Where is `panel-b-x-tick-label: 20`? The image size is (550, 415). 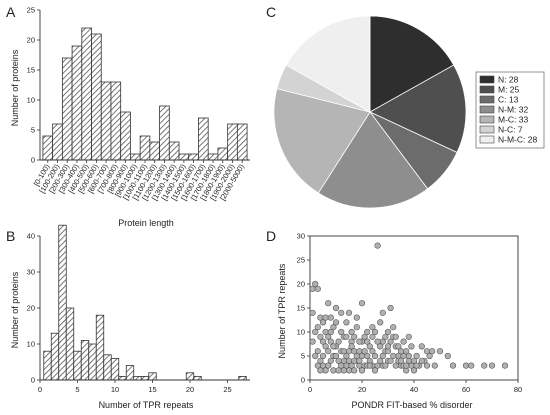
panel-b-x-tick-label: 20 is located at coordinates (190, 389).